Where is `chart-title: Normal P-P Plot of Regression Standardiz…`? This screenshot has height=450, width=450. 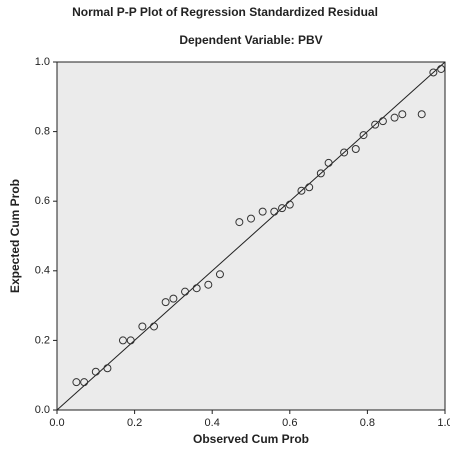
chart-title: Normal P-P Plot of Regression Standardiz… is located at coordinates (225, 12).